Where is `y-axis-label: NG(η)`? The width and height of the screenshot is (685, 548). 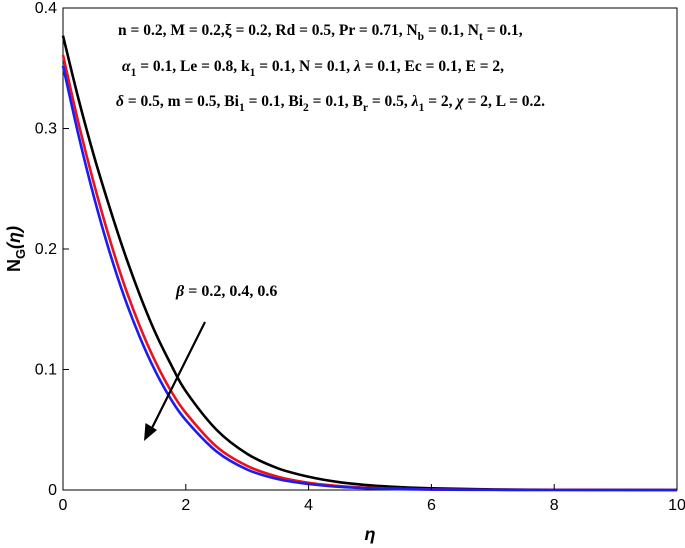 y-axis-label: NG(η) is located at coordinates (16, 249).